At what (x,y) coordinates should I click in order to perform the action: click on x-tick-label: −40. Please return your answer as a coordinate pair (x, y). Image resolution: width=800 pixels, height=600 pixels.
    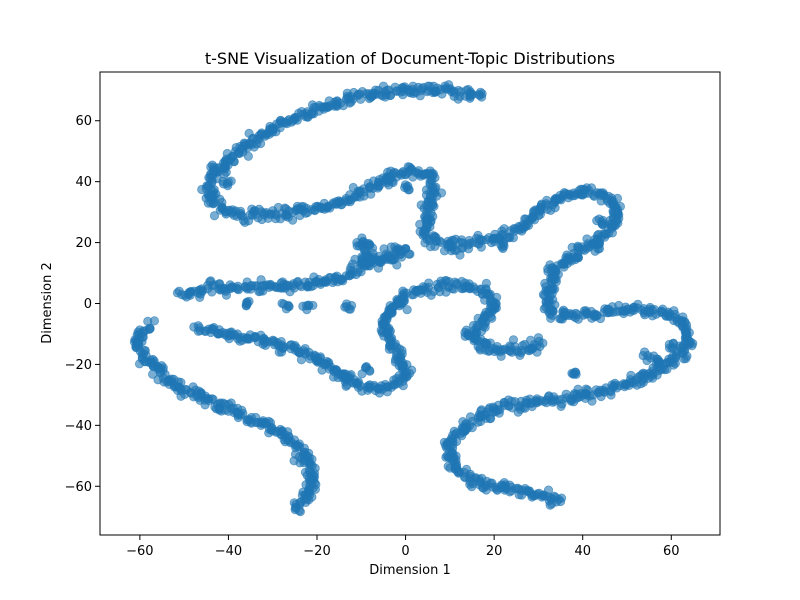
    Looking at the image, I should click on (228, 551).